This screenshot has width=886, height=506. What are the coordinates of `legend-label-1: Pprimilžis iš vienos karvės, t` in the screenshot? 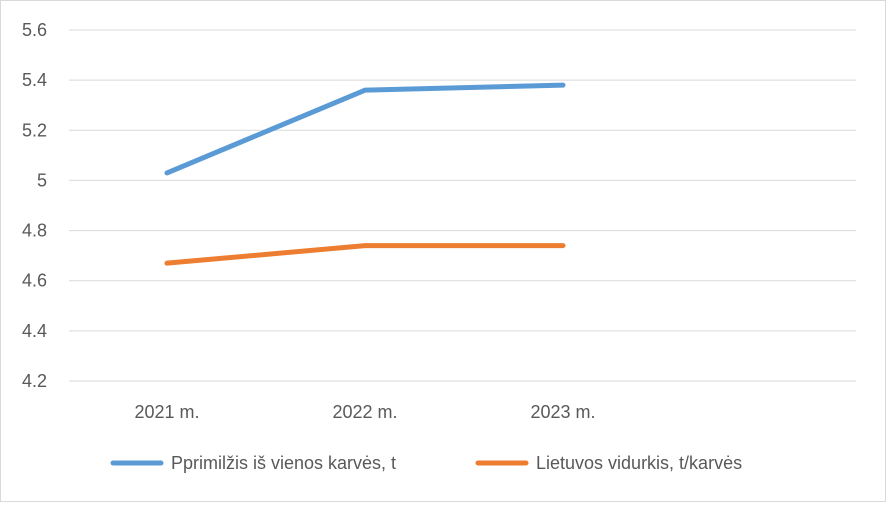 It's located at (283, 463).